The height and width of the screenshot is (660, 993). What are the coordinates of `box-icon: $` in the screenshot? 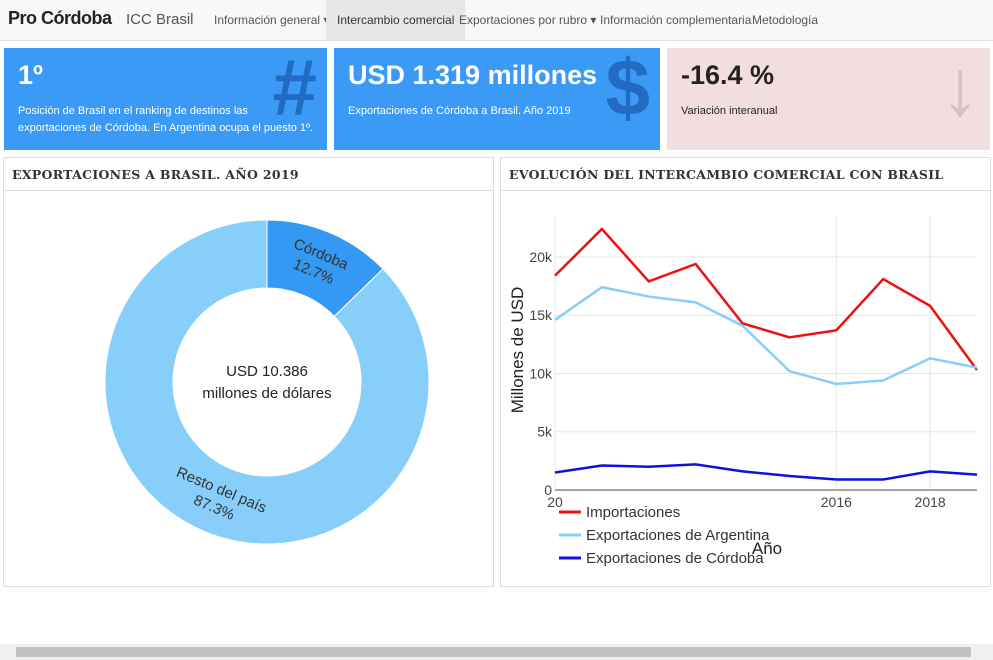 It's located at (628, 90).